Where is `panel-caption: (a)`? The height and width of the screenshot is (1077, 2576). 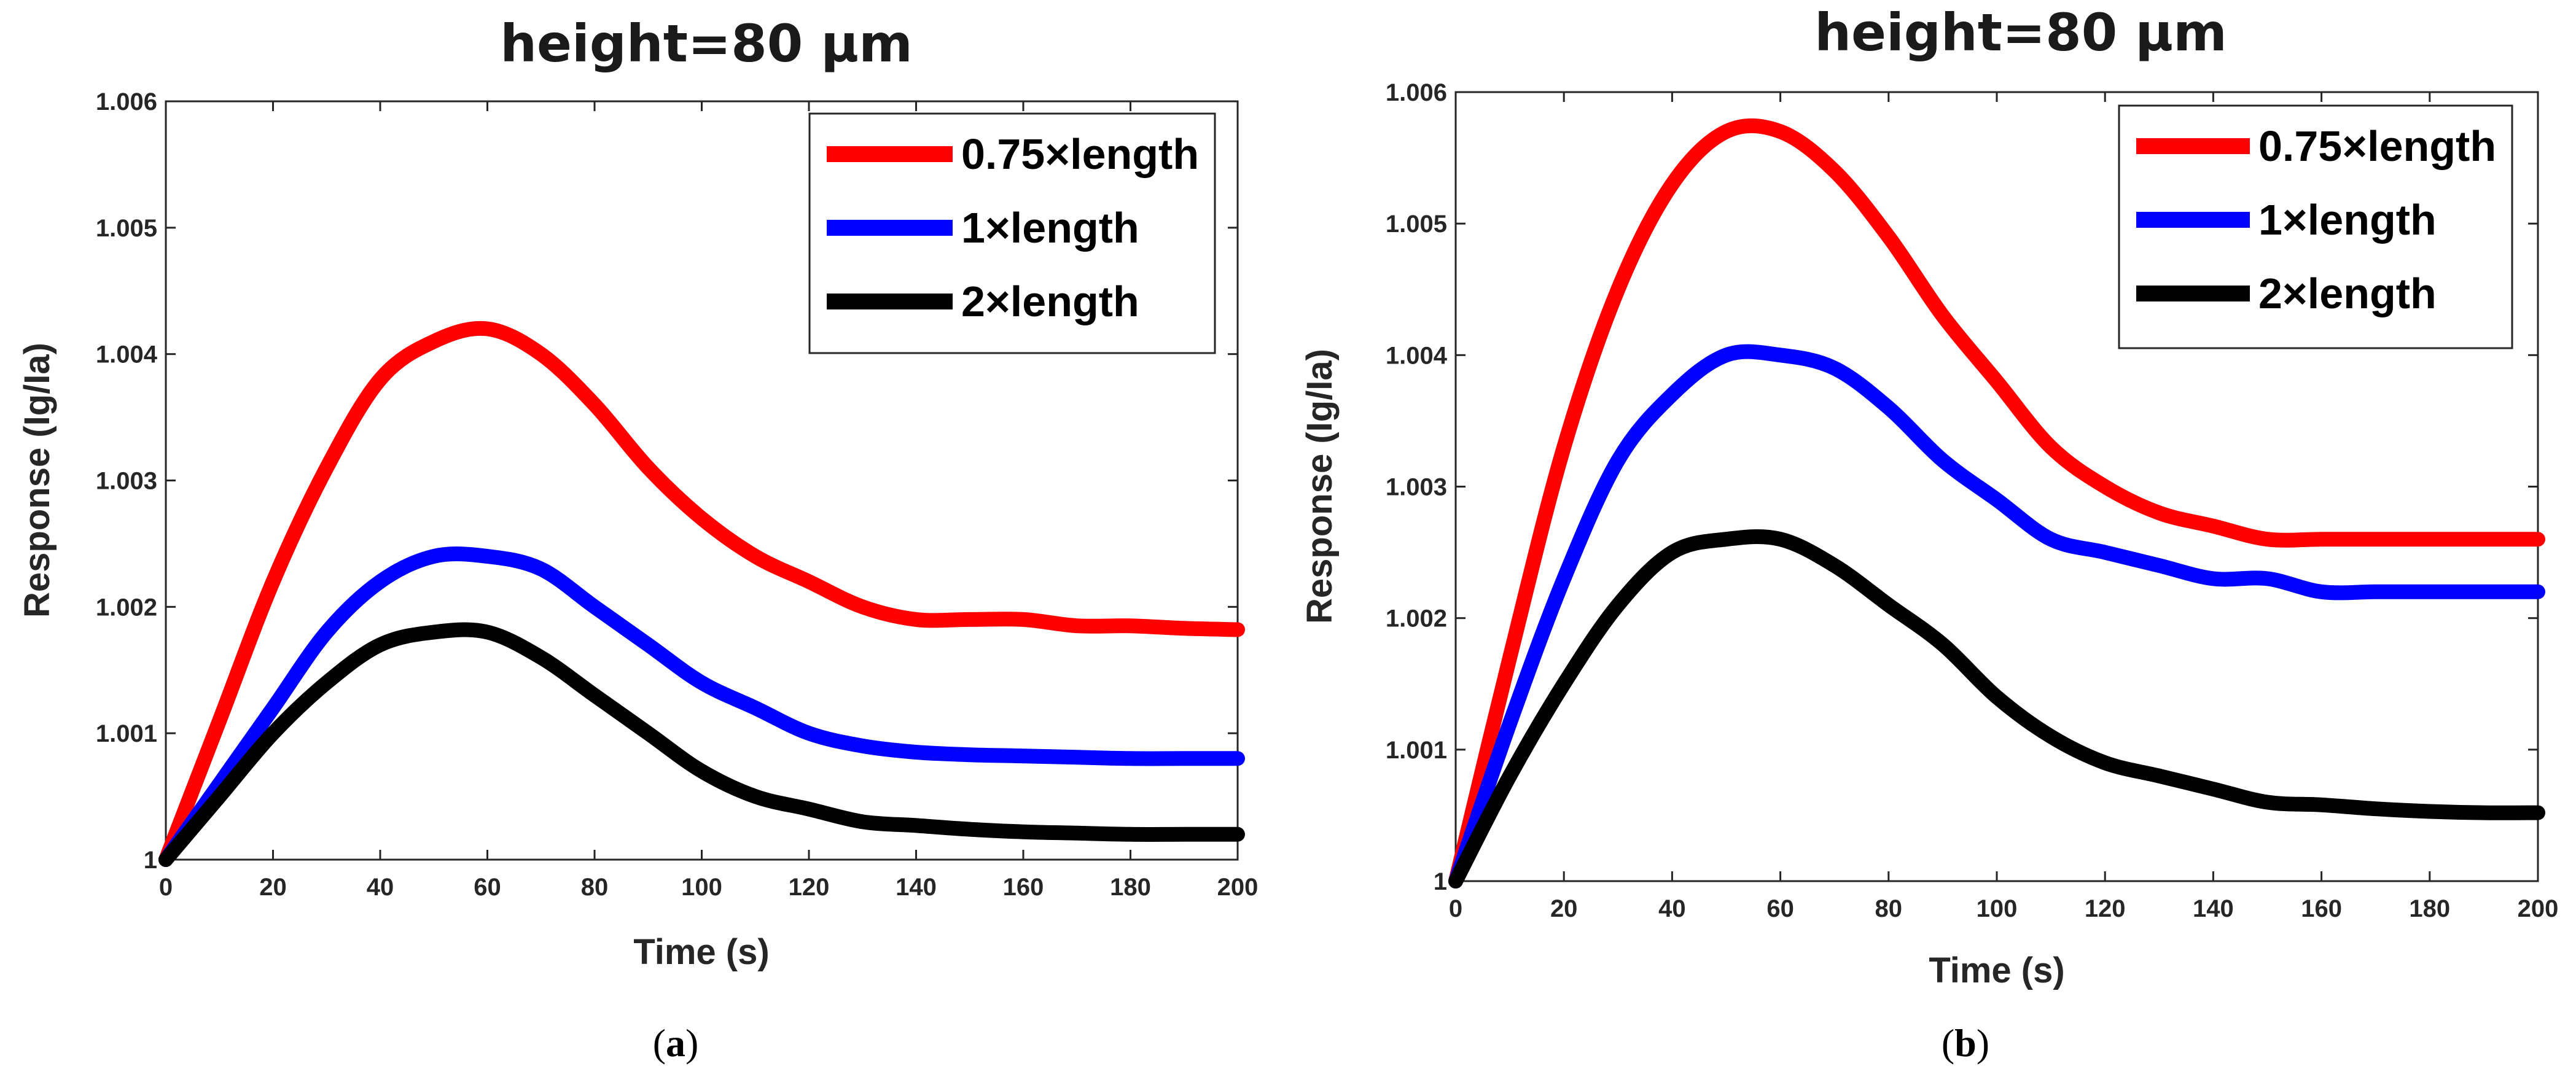
panel-caption: (a) is located at coordinates (676, 1043).